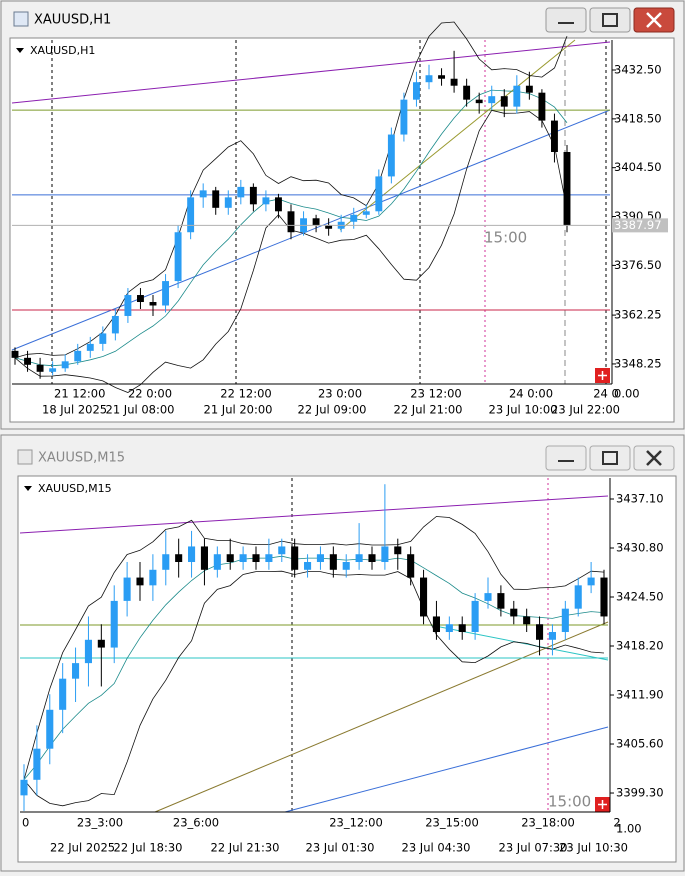 This screenshot has height=876, width=685. What do you see at coordinates (140, 410) in the screenshot?
I see `x-tick-label: 21 Jul 08:00` at bounding box center [140, 410].